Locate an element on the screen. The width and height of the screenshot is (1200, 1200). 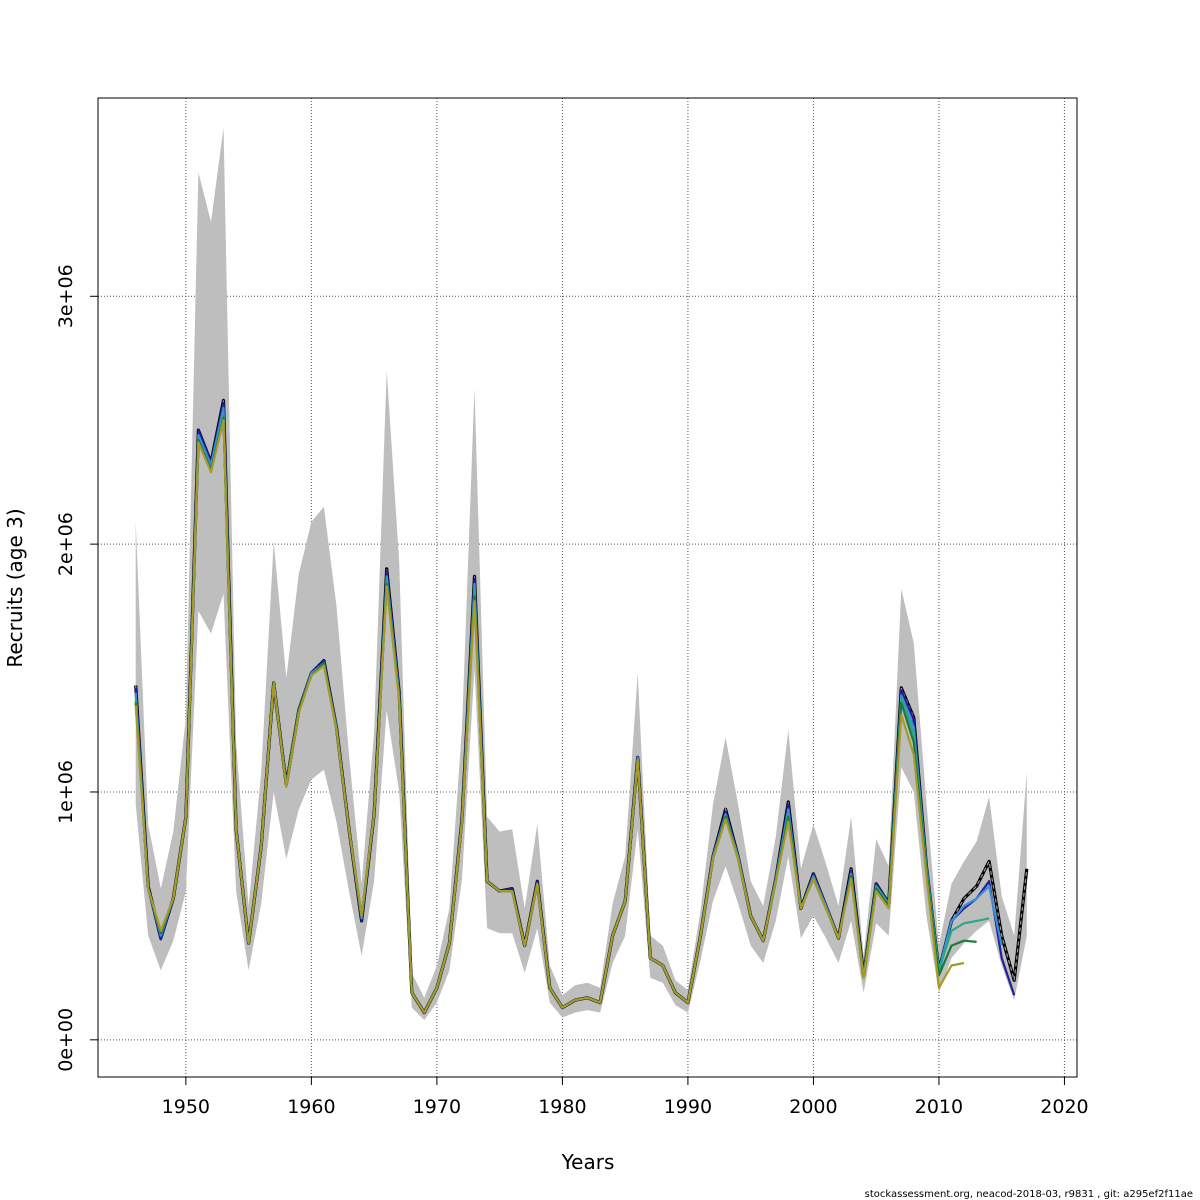
x-axis-title: Years is located at coordinates (588, 1162).